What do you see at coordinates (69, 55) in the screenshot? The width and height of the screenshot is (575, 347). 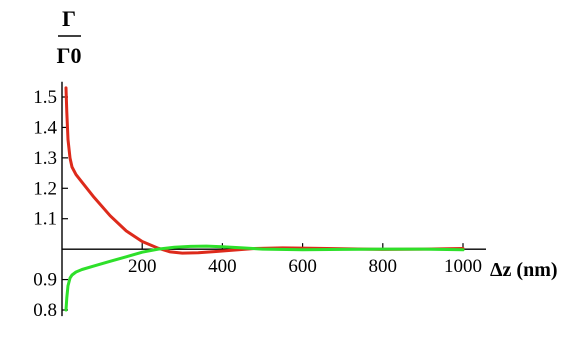 I see `y-axis-title-denominator: Γ0` at bounding box center [69, 55].